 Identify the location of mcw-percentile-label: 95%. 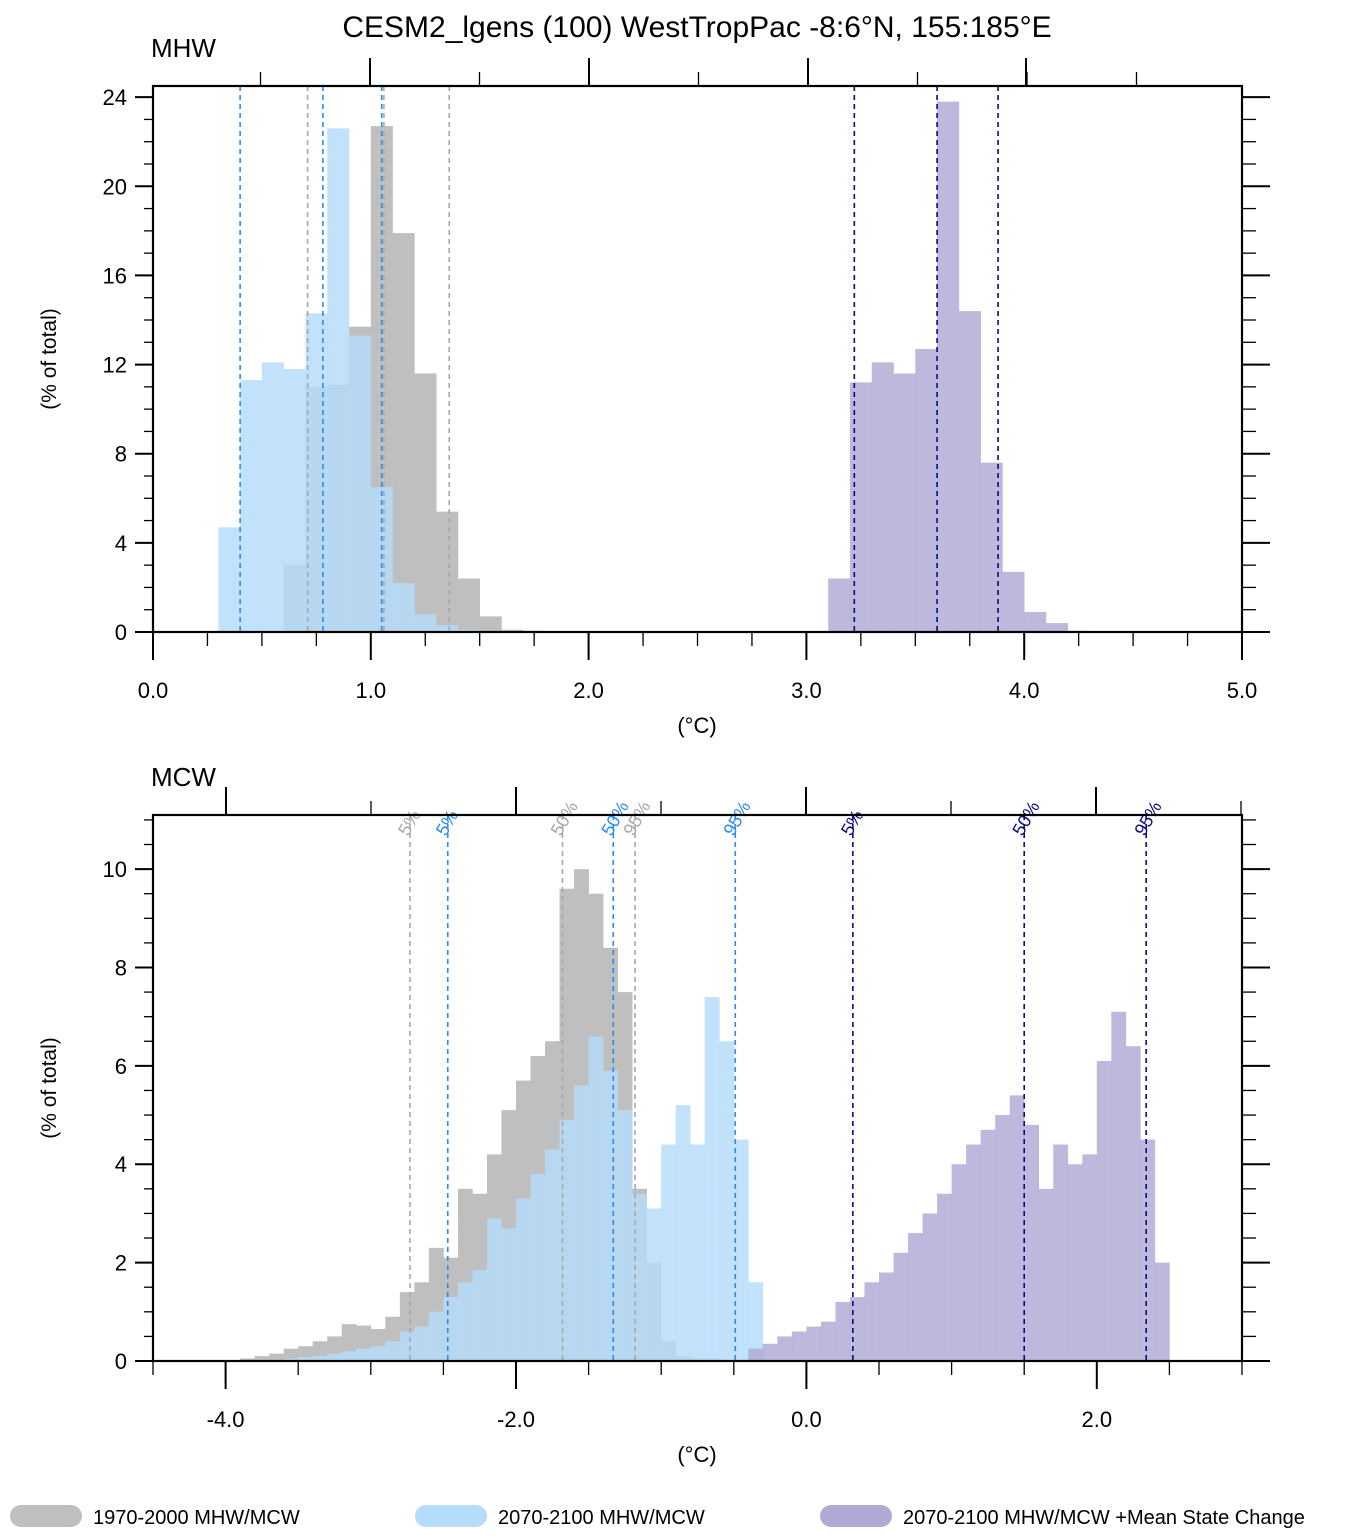
(736, 818).